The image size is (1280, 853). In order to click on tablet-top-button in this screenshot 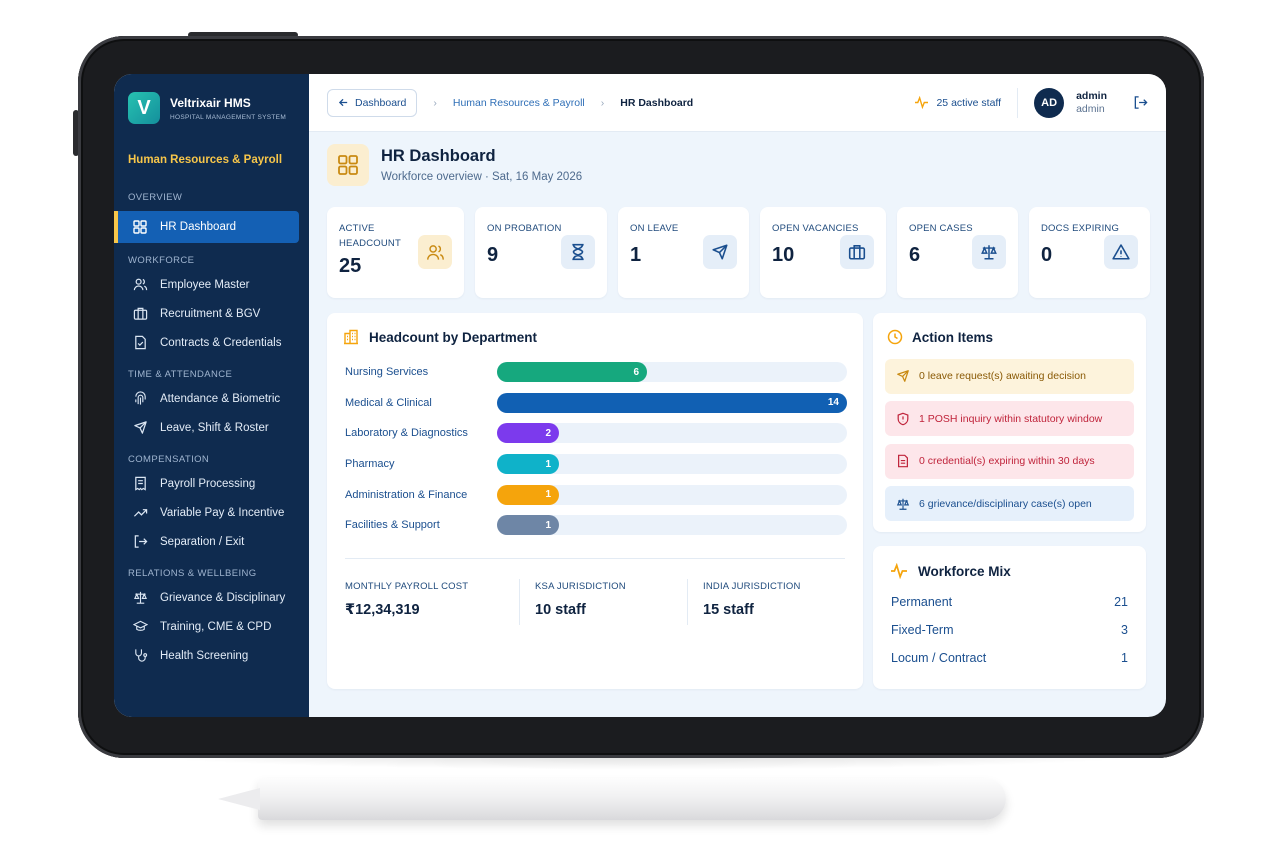, I will do `click(243, 35)`.